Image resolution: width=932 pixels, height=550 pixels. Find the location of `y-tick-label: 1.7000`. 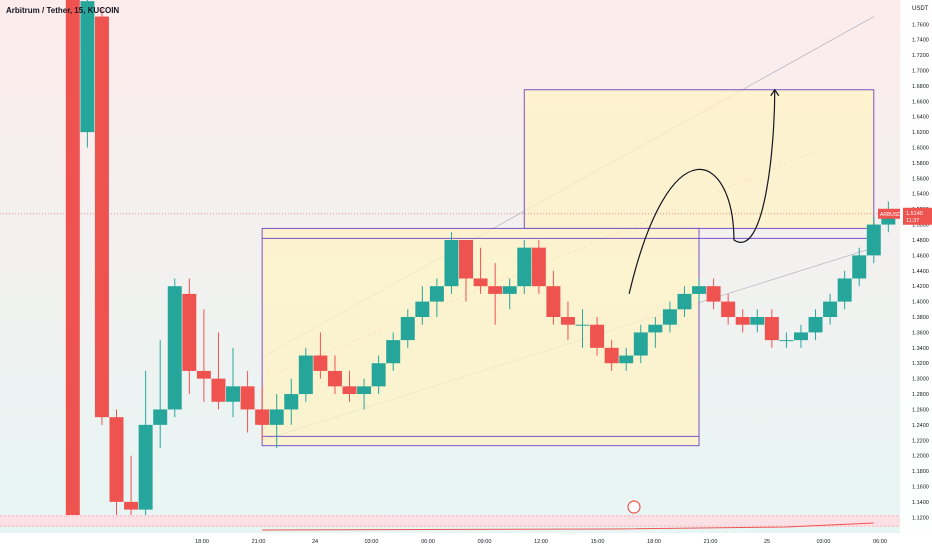

y-tick-label: 1.7000 is located at coordinates (920, 71).